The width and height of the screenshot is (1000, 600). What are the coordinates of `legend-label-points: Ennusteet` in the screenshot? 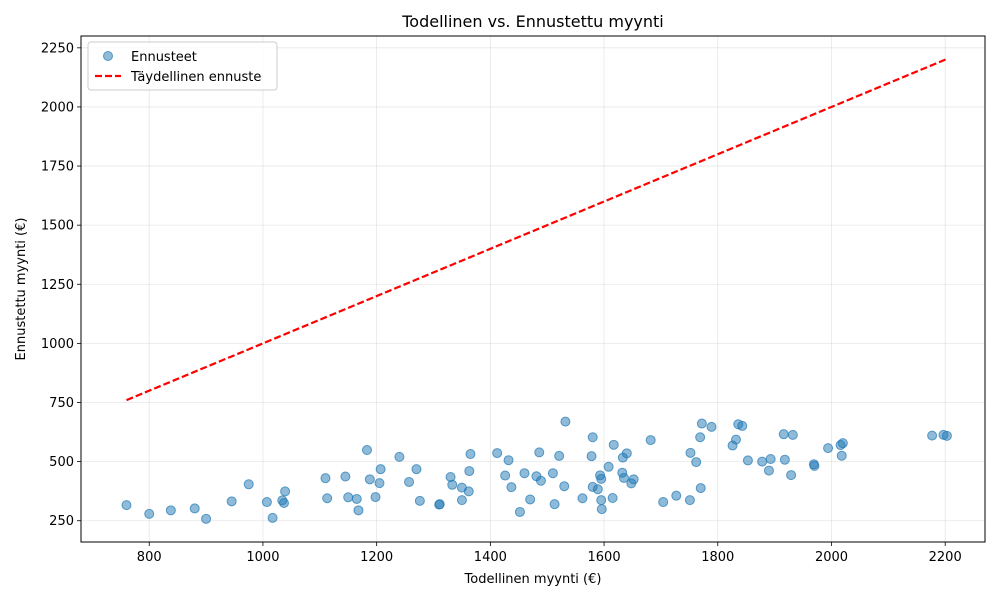 It's located at (164, 57).